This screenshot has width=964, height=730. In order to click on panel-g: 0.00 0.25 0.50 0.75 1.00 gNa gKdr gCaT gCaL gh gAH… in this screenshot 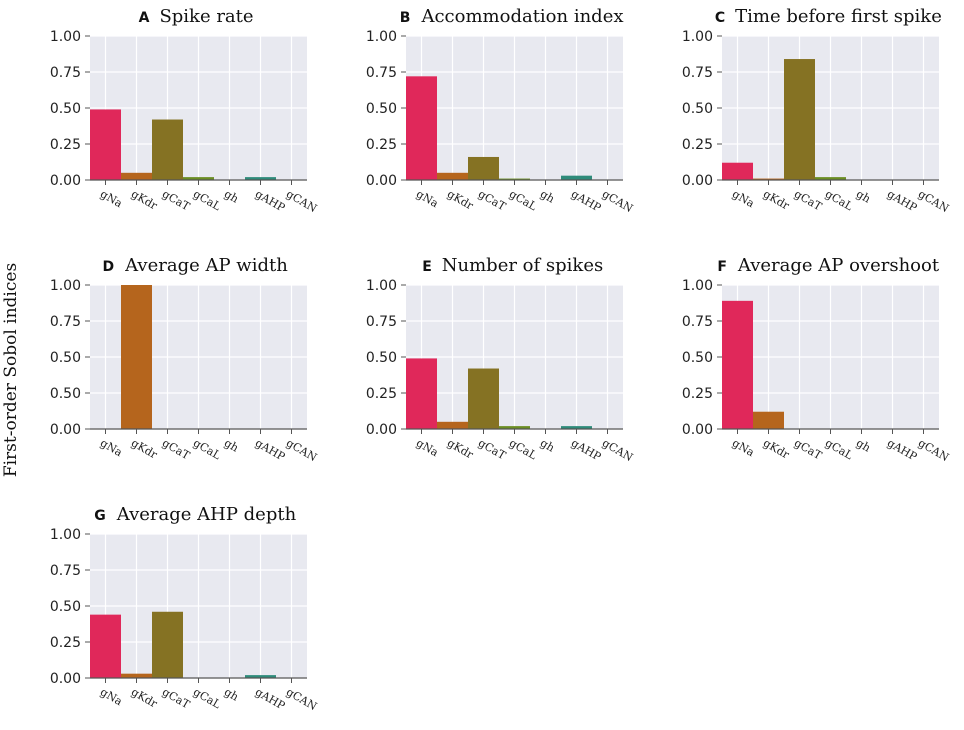, I will do `click(185, 608)`.